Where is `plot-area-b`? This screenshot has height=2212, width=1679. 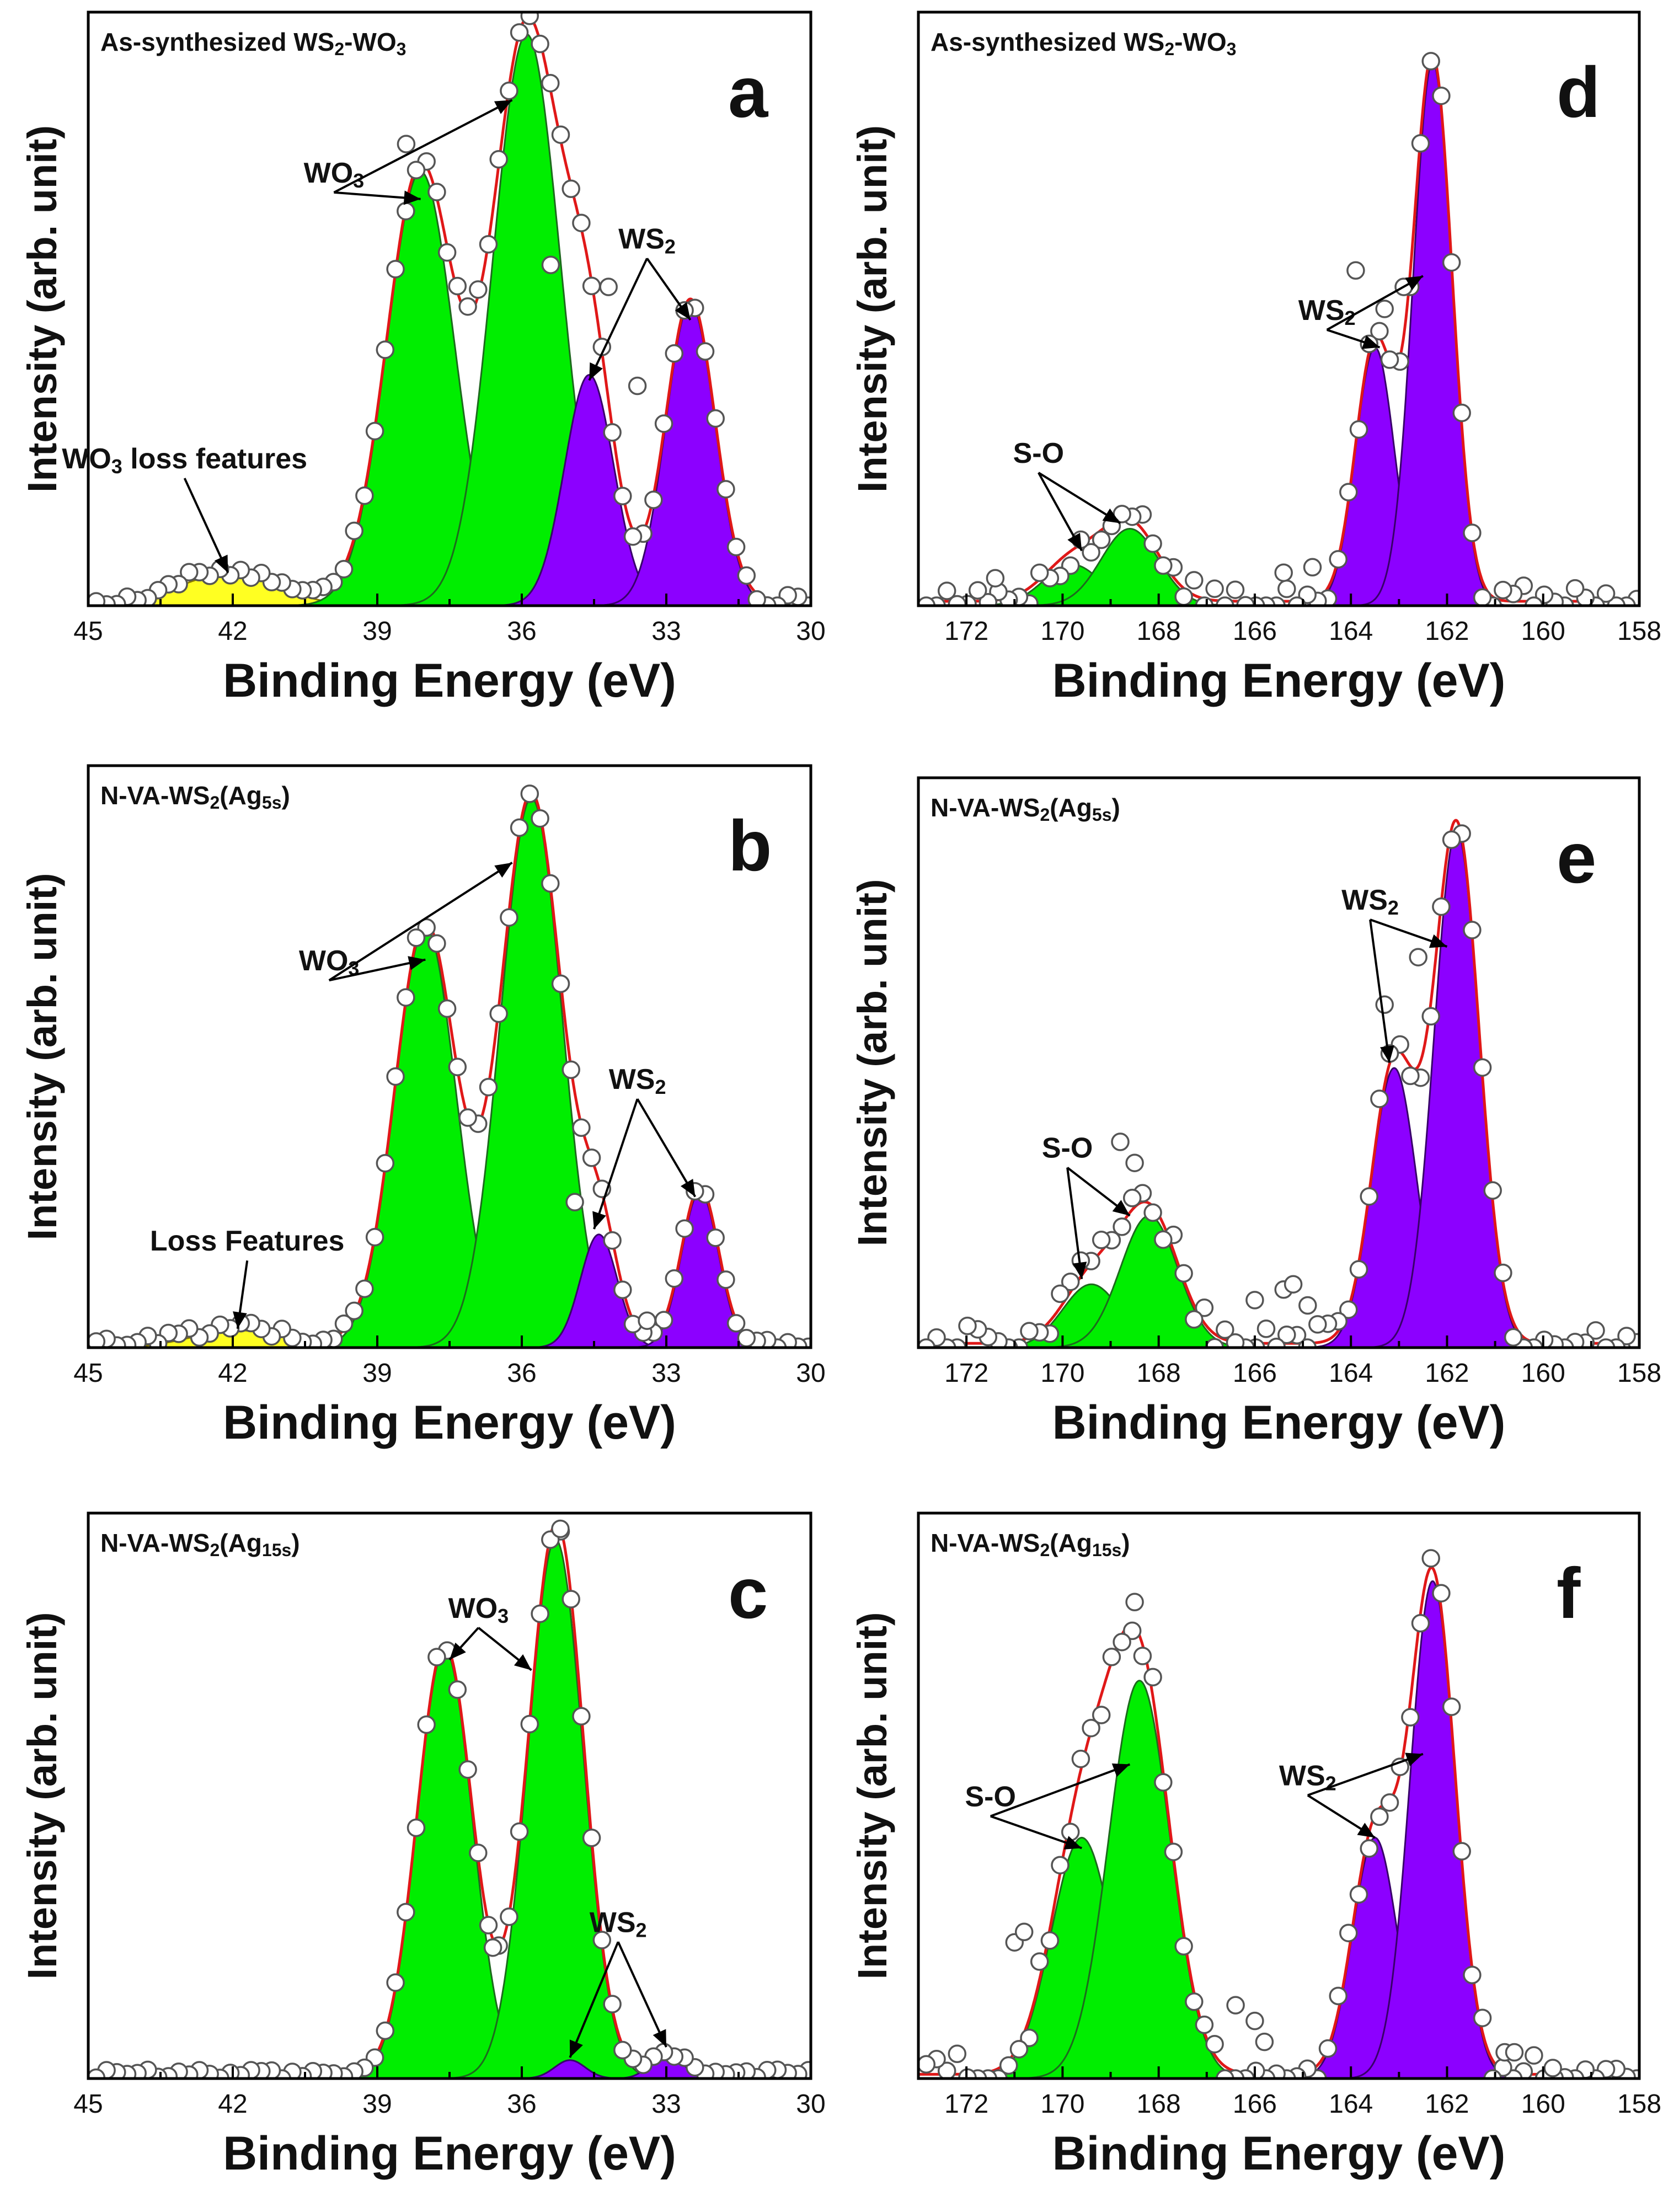
plot-area-b is located at coordinates (449, 1066).